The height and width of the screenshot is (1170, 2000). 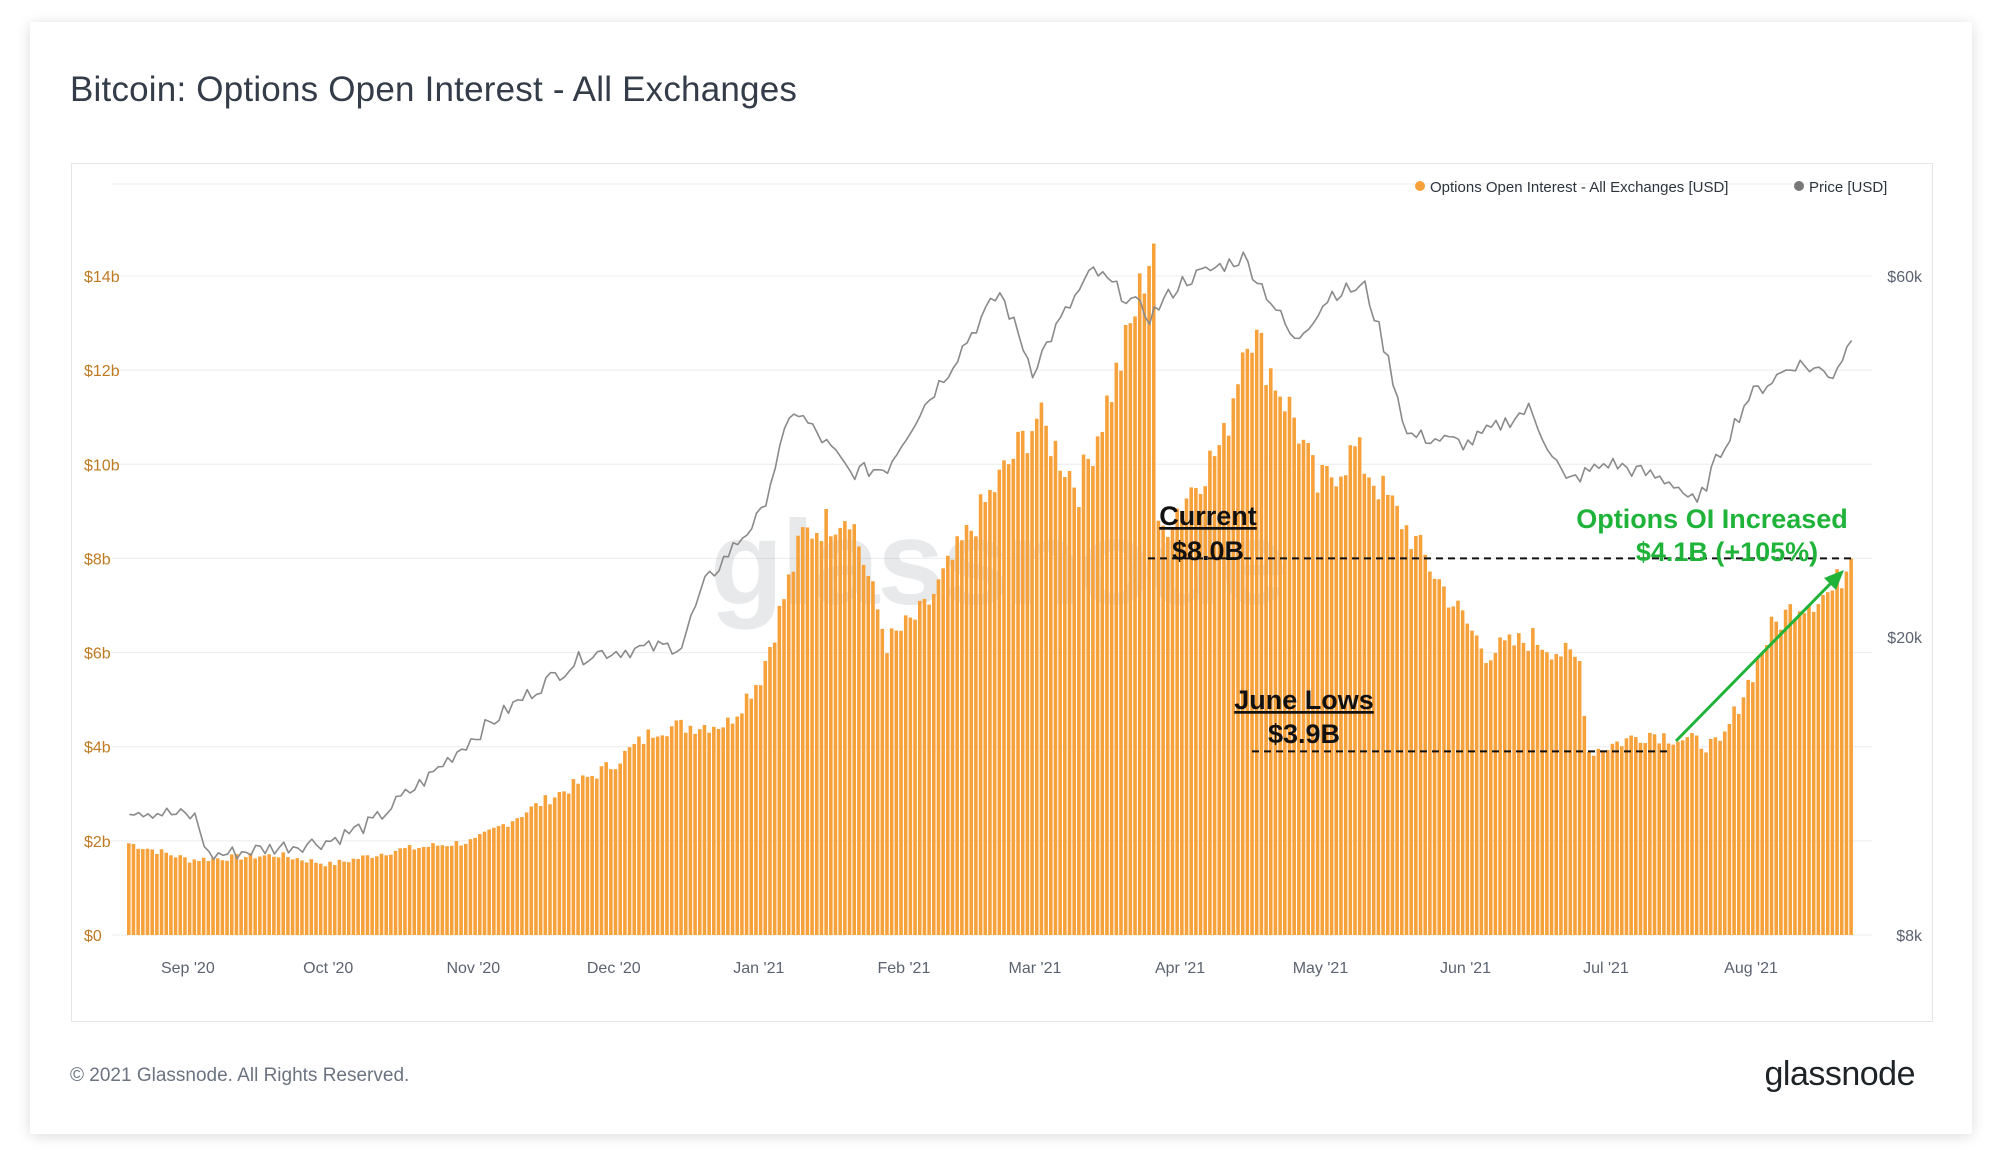 I want to click on legend-item-price: Price [USD], so click(x=1840, y=187).